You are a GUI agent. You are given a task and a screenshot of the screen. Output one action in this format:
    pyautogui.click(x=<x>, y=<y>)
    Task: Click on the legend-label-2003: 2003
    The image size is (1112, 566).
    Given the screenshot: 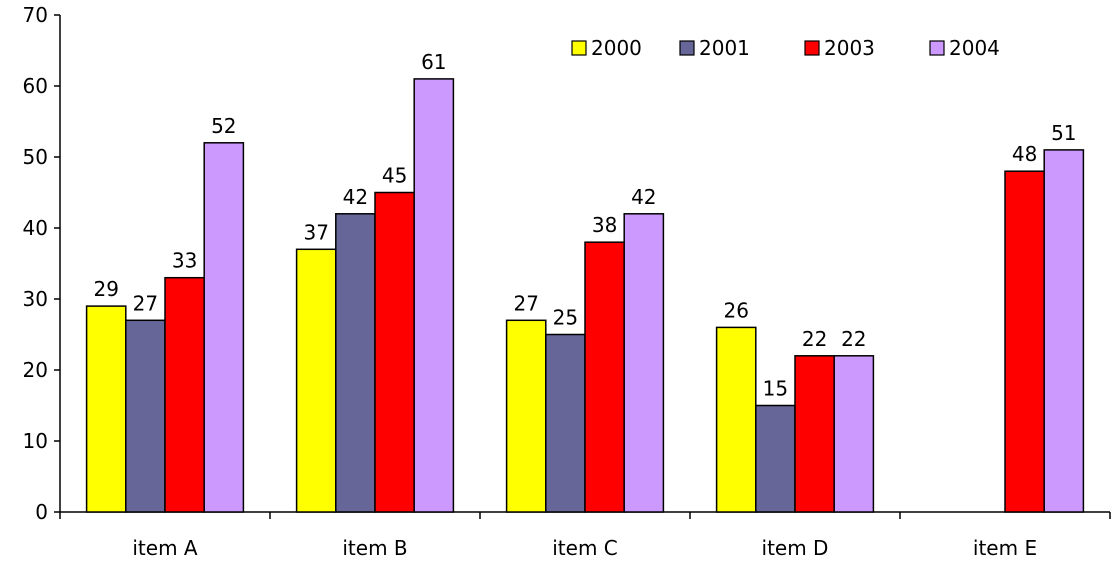 What is the action you would take?
    pyautogui.click(x=849, y=48)
    